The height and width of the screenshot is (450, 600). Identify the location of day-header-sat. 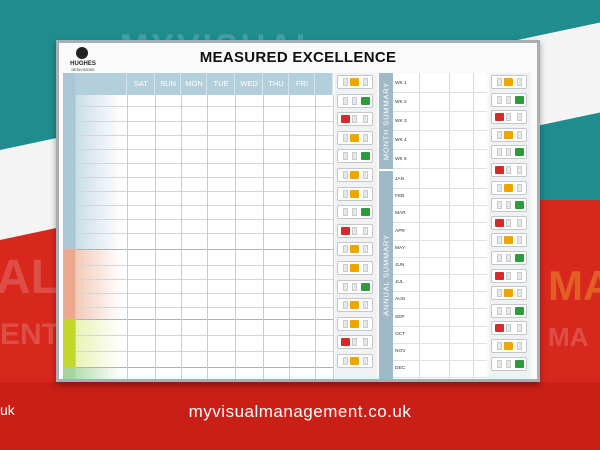
(141, 84).